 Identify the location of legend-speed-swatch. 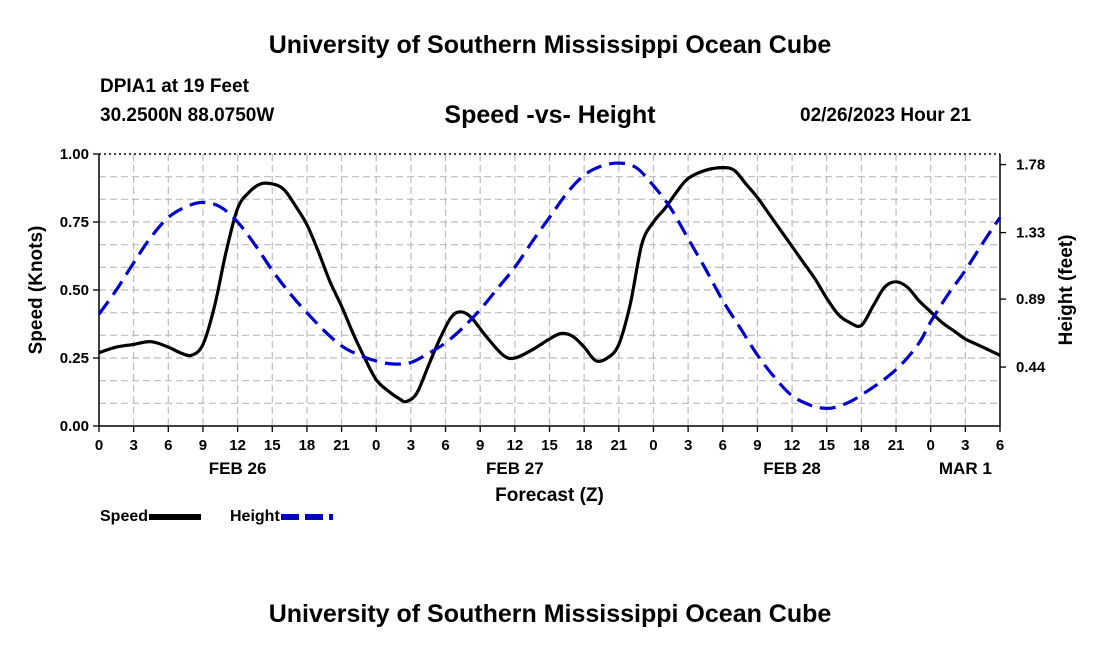
(175, 517).